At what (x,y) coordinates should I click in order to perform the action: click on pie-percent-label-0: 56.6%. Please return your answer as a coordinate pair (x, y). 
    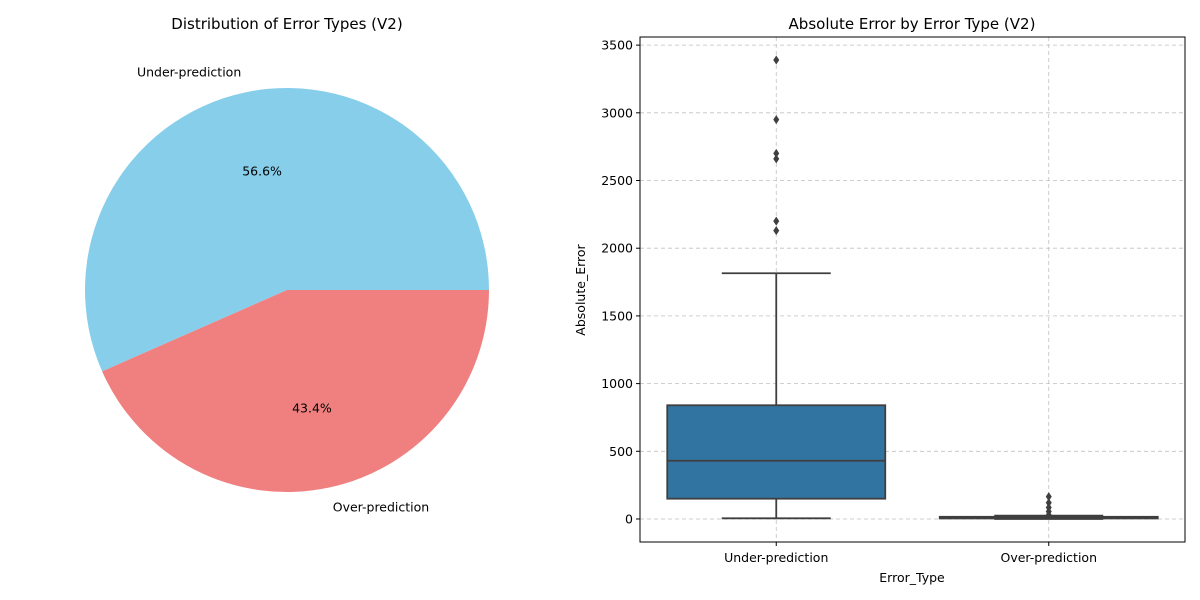
    Looking at the image, I should click on (262, 170).